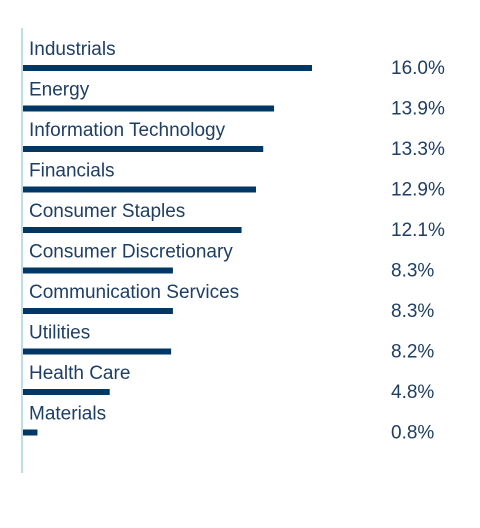  I want to click on value-label: 0.8%, so click(412, 433).